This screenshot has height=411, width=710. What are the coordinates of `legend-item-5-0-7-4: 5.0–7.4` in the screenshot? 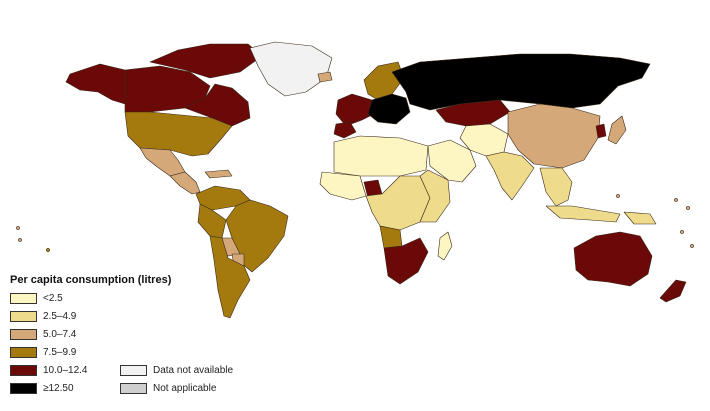 It's located at (43, 334).